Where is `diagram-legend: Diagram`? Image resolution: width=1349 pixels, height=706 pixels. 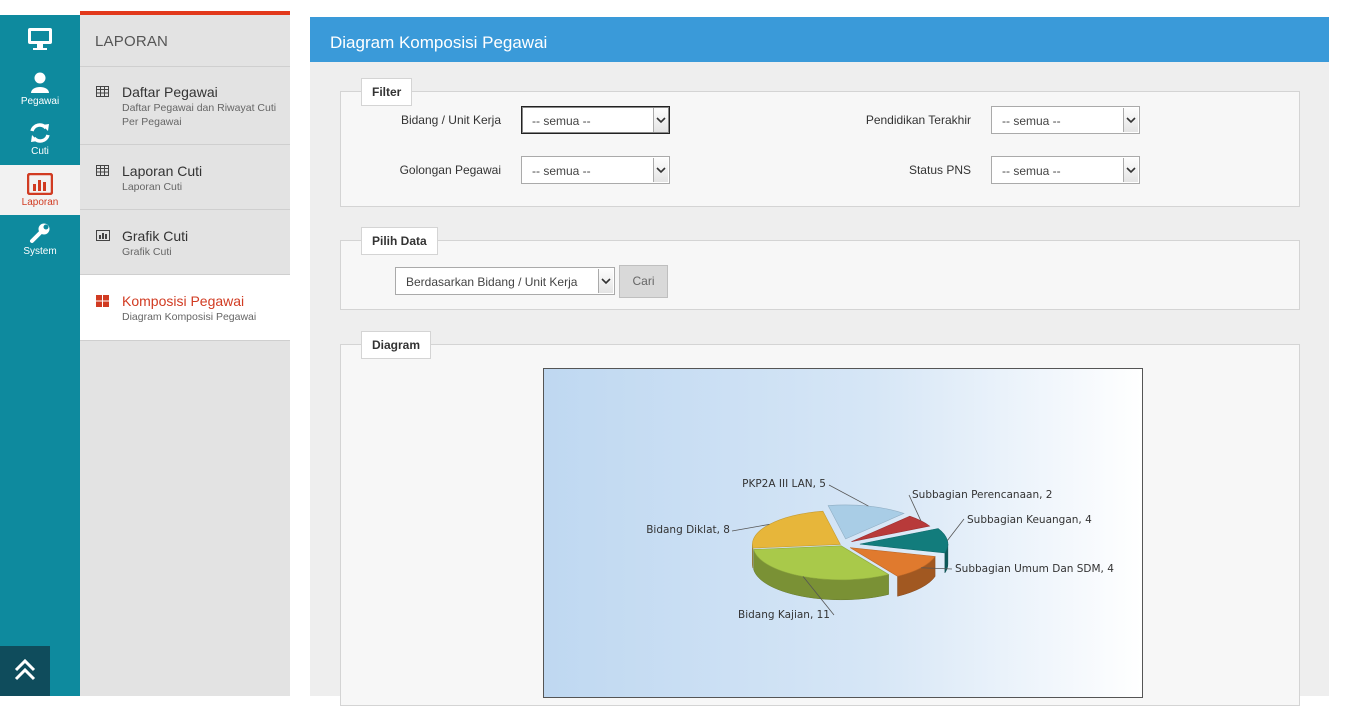
diagram-legend: Diagram is located at coordinates (396, 345).